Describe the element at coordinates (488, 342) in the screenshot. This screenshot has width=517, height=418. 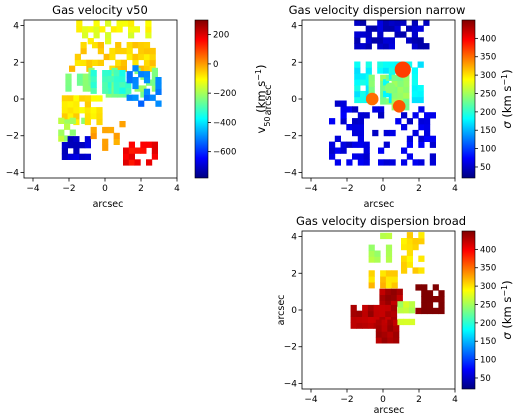
I see `colorbar-tick-label: 150` at that location.